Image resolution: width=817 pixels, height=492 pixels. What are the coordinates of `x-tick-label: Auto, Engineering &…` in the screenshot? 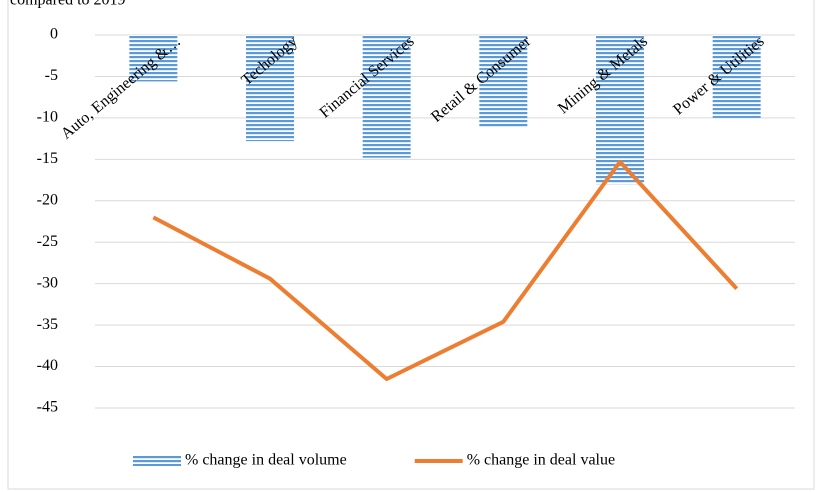 It's located at (121, 88).